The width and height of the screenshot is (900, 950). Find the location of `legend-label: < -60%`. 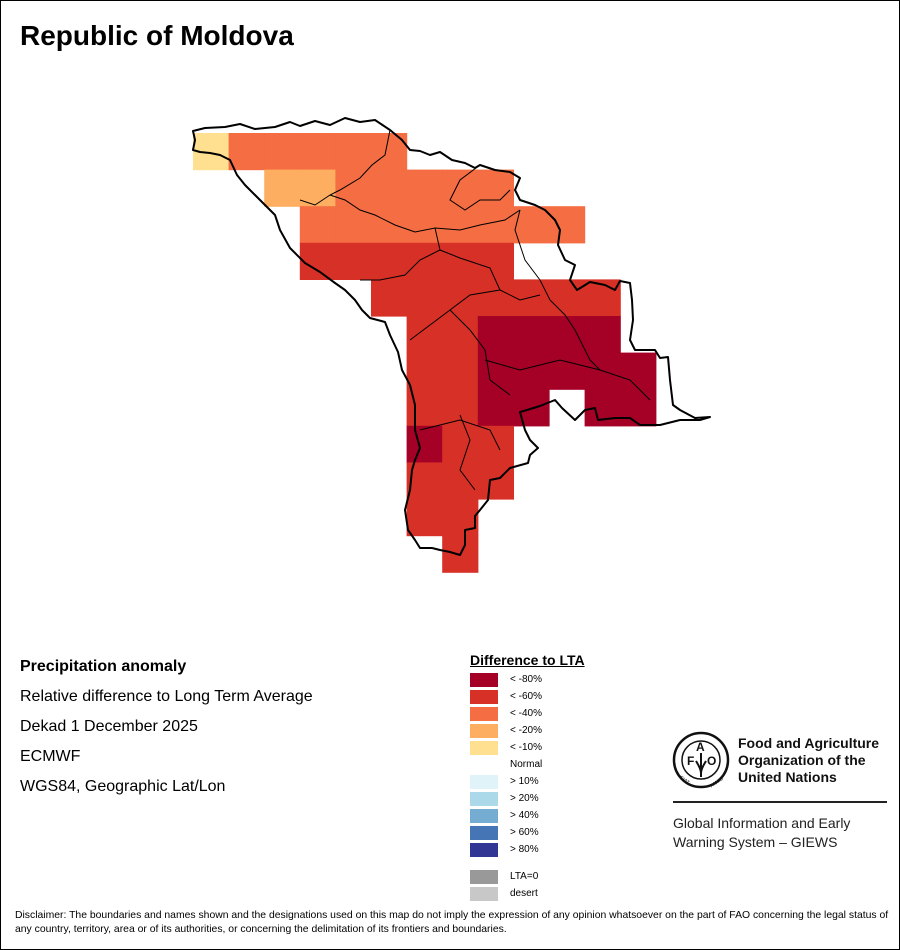

legend-label: < -60% is located at coordinates (526, 696).